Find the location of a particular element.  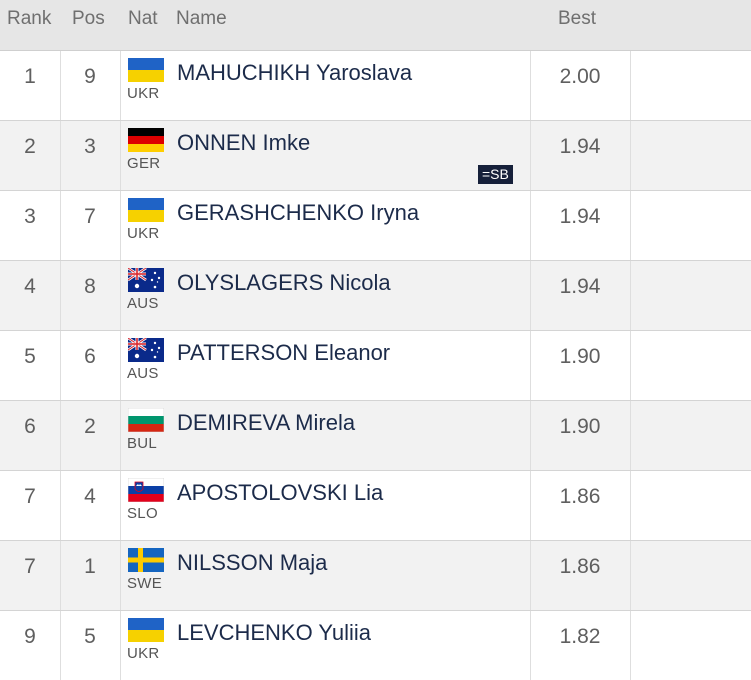

header-name: Name is located at coordinates (201, 18).